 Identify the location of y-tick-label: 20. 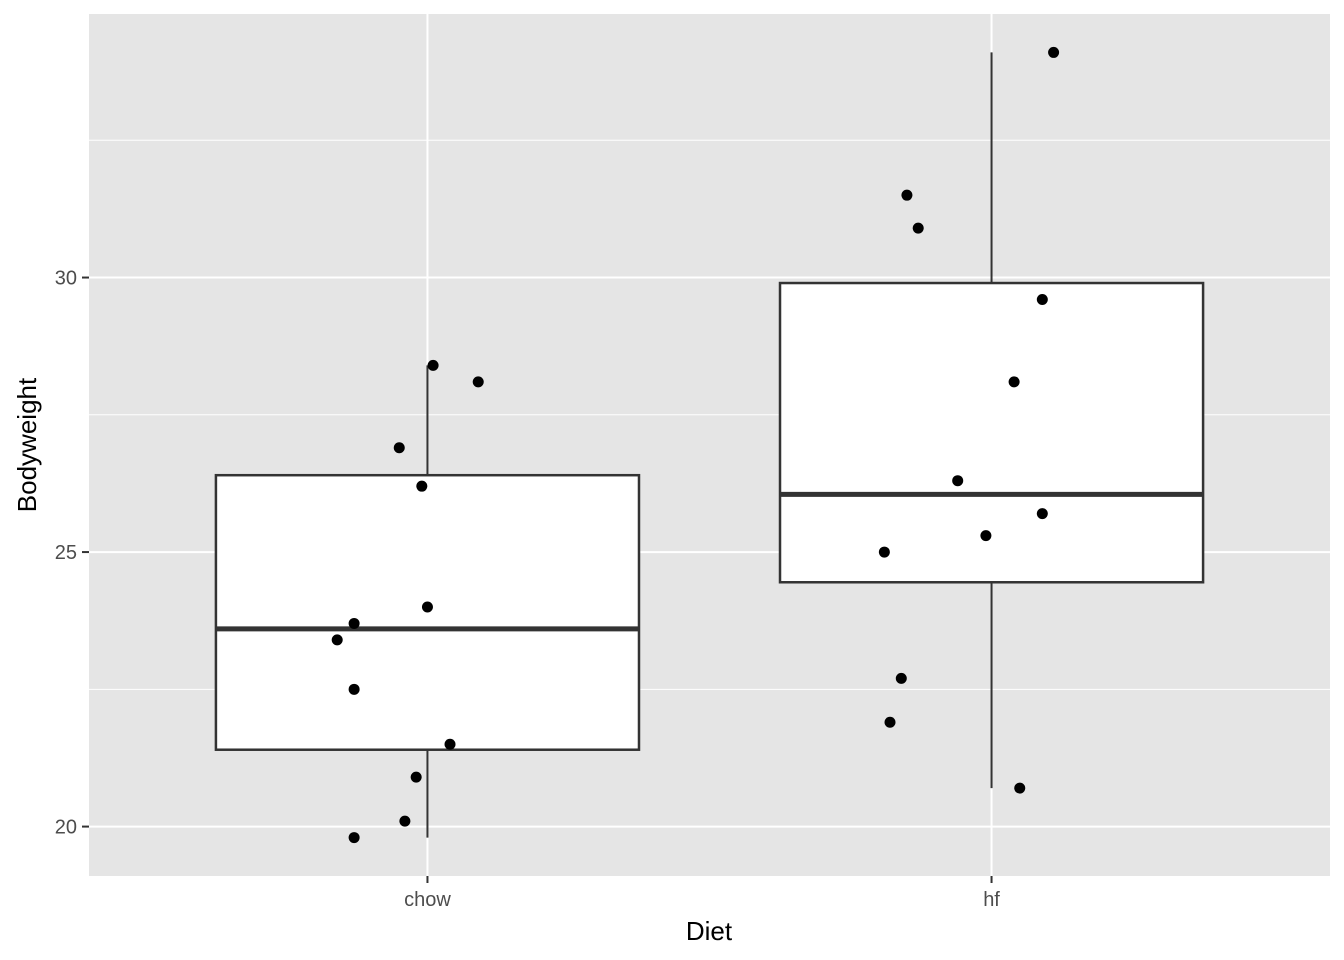
(66, 828).